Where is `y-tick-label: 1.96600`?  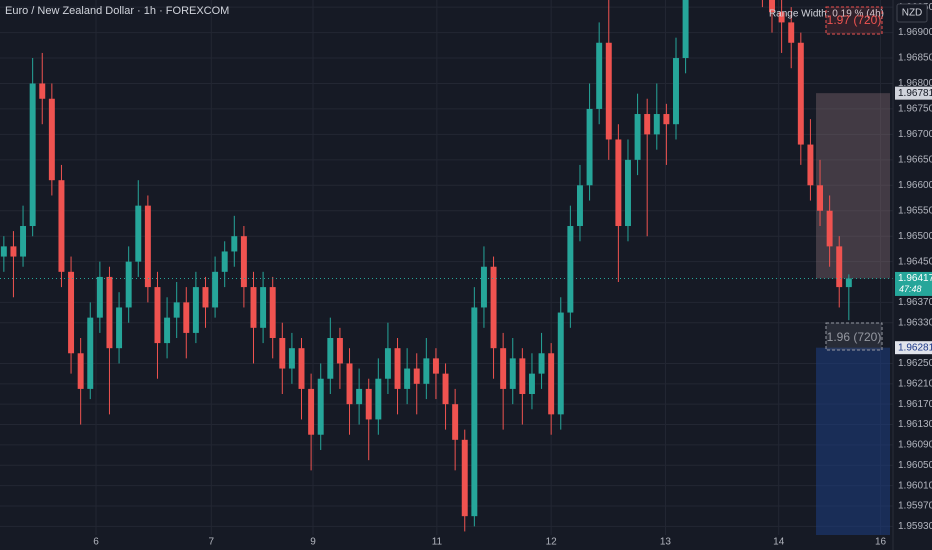 y-tick-label: 1.96600 is located at coordinates (915, 185).